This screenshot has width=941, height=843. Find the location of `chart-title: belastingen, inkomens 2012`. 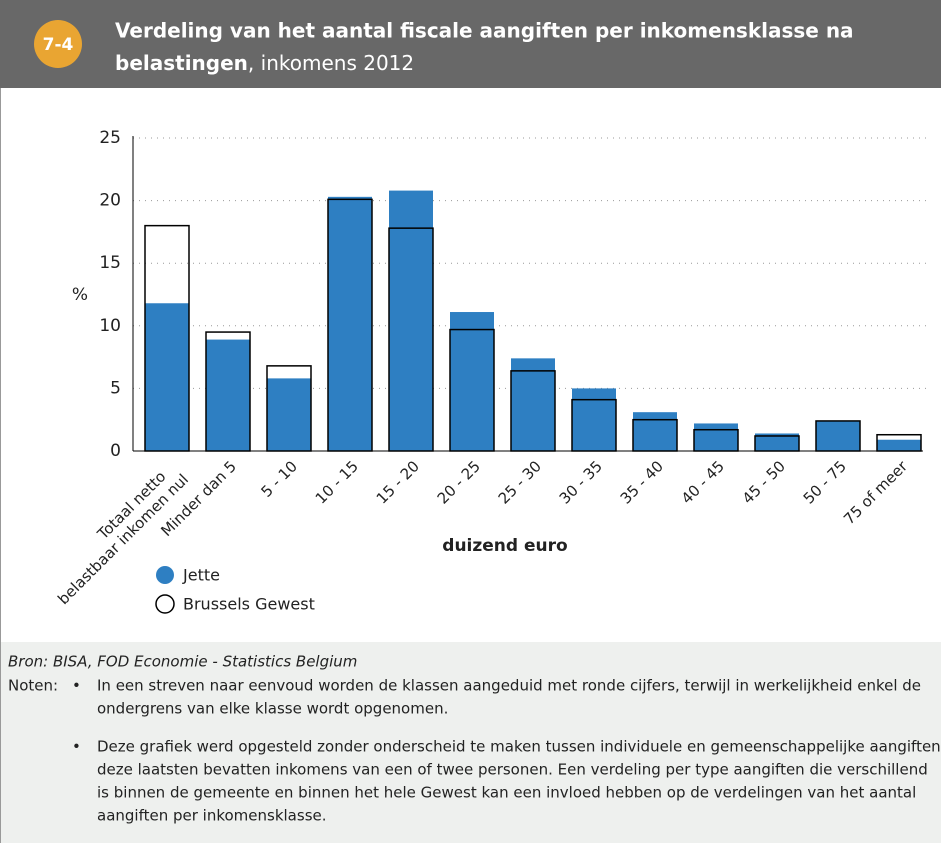

chart-title: belastingen, inkomens 2012 is located at coordinates (264, 63).